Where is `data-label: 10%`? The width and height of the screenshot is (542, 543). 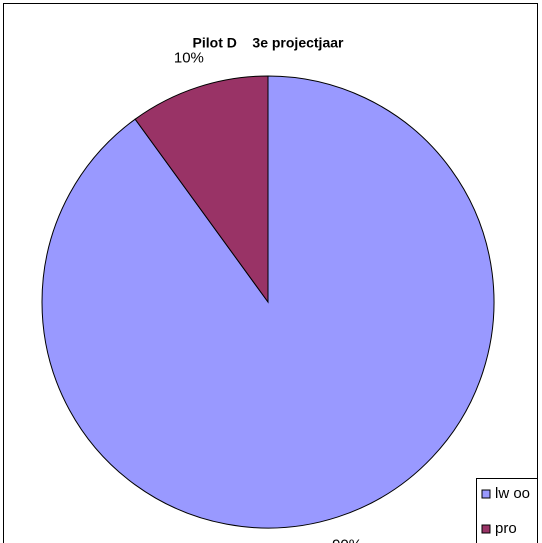
data-label: 10% is located at coordinates (189, 57).